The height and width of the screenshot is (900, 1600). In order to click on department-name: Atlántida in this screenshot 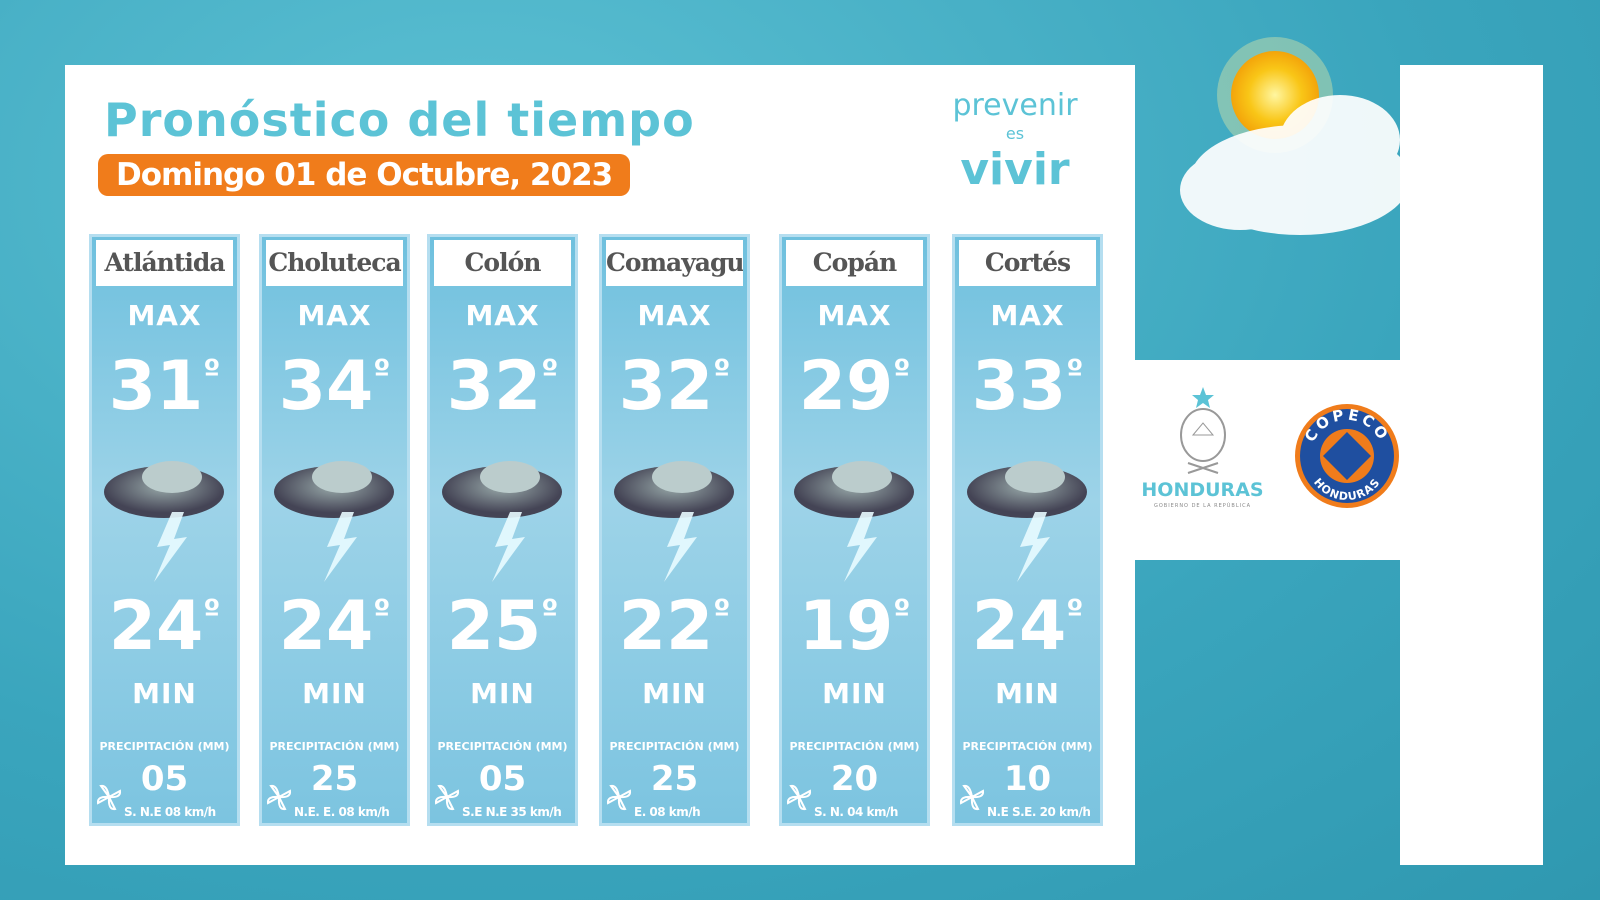, I will do `click(164, 263)`.